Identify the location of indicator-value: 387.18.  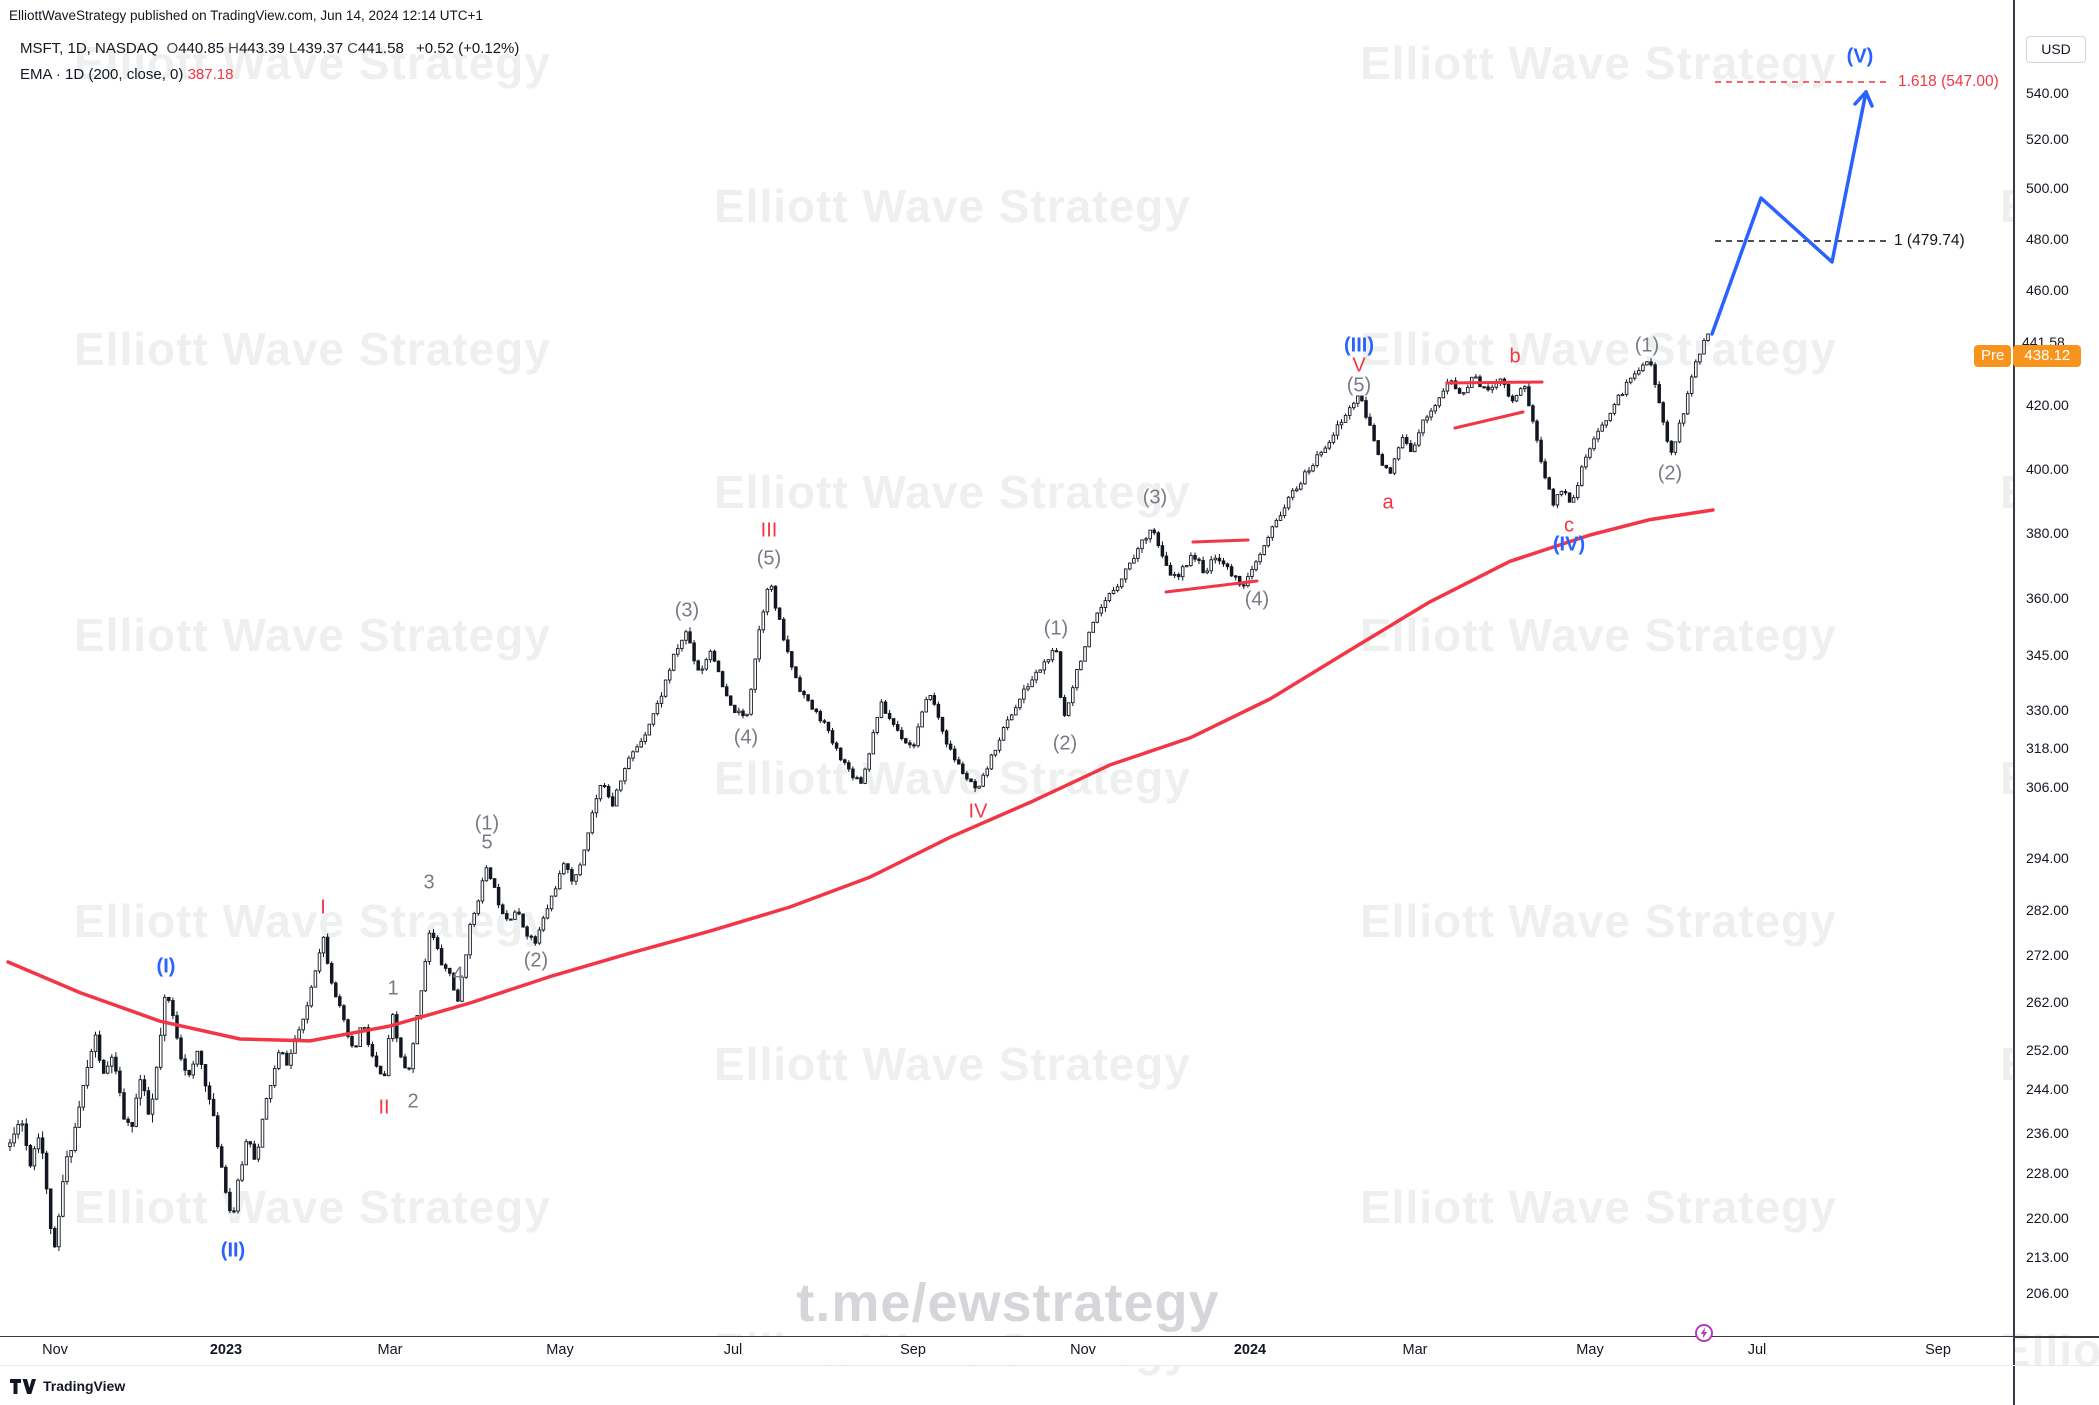
(210, 74).